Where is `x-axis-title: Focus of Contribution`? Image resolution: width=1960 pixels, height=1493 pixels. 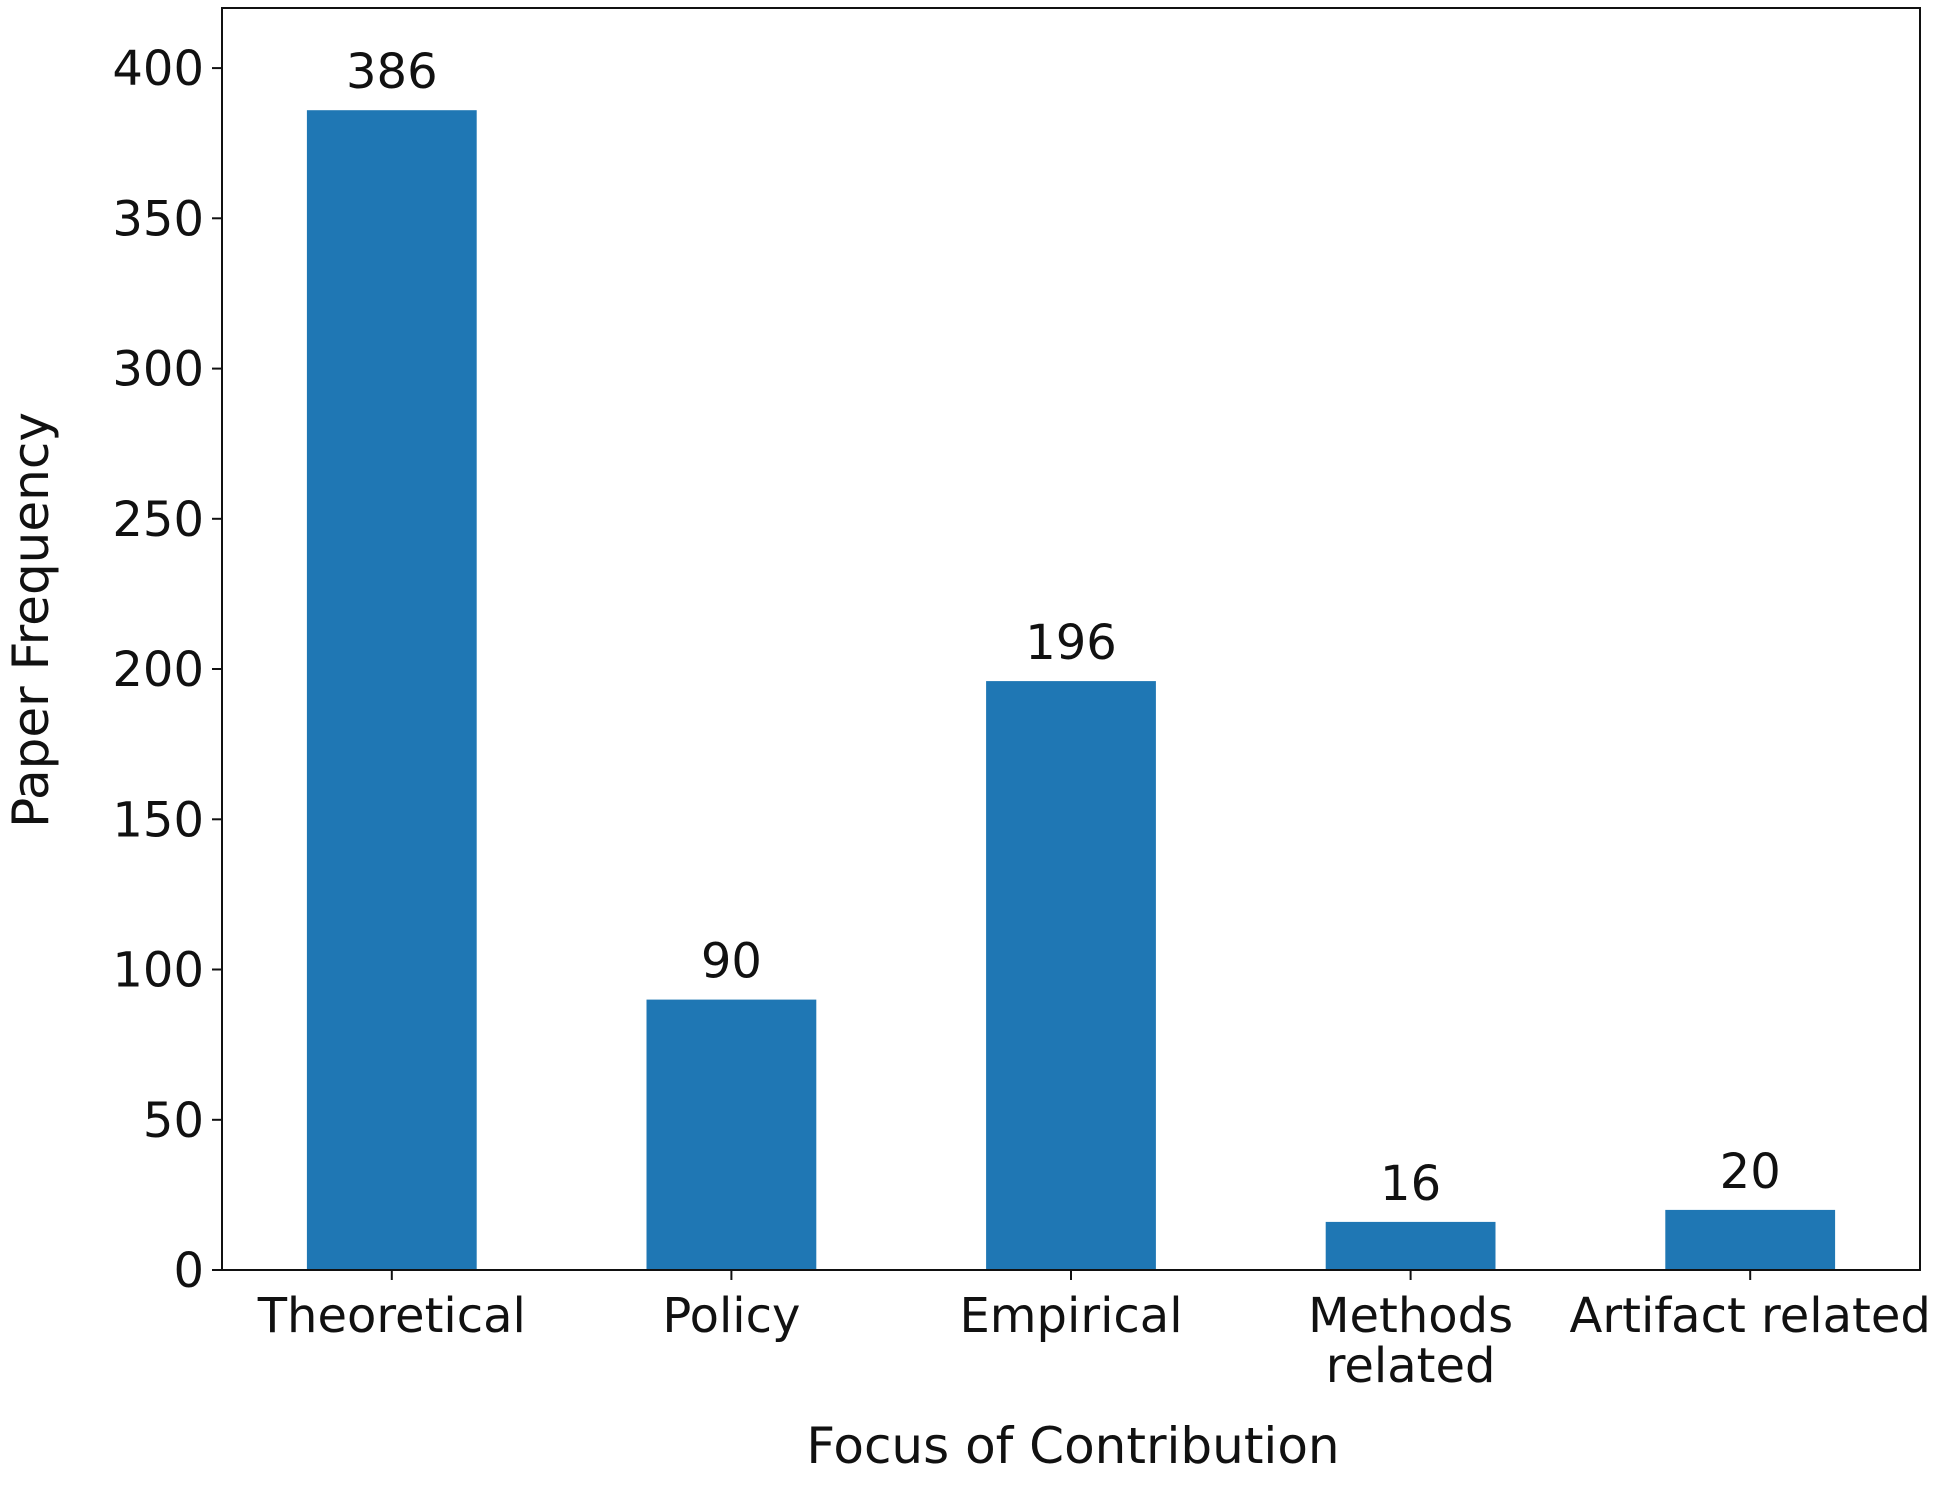
x-axis-title: Focus of Contribution is located at coordinates (1072, 1446).